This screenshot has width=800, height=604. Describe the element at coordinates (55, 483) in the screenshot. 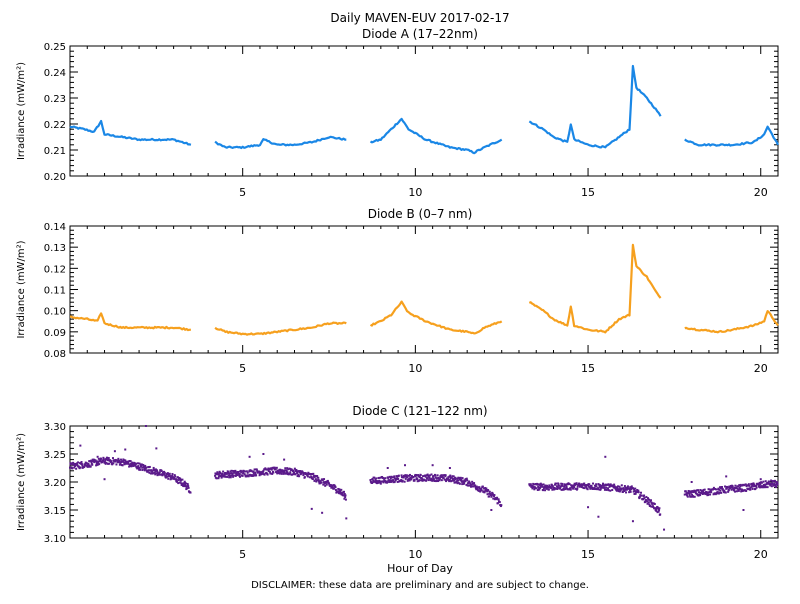

I see `y-tick-label-c: 3.20` at that location.